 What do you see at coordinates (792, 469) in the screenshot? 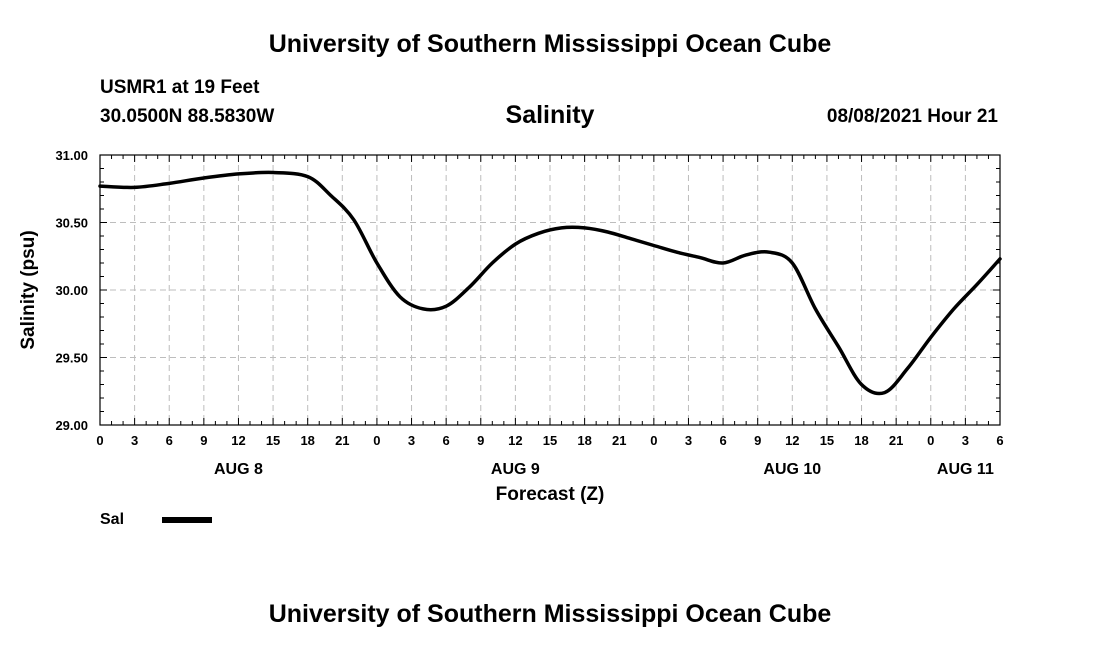
I see `x-day-label: AUG 10` at bounding box center [792, 469].